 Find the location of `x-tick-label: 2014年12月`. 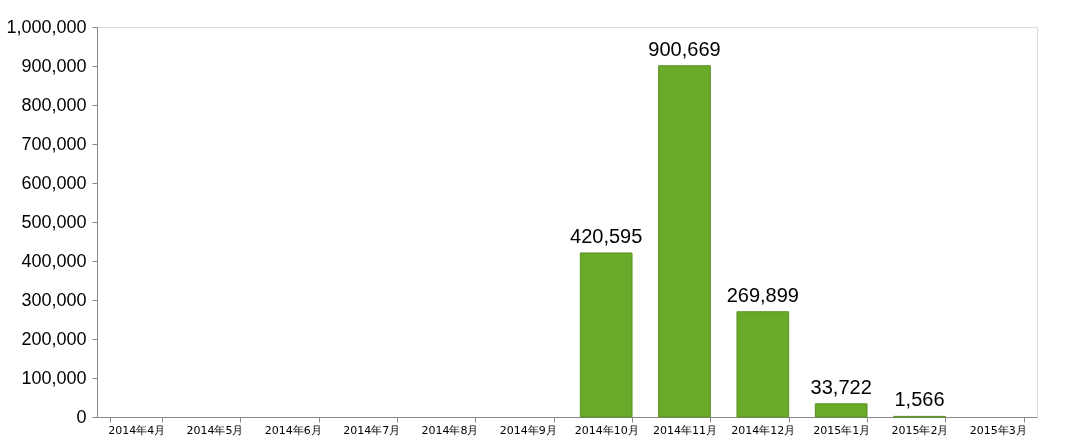

x-tick-label: 2014年12月 is located at coordinates (763, 430).